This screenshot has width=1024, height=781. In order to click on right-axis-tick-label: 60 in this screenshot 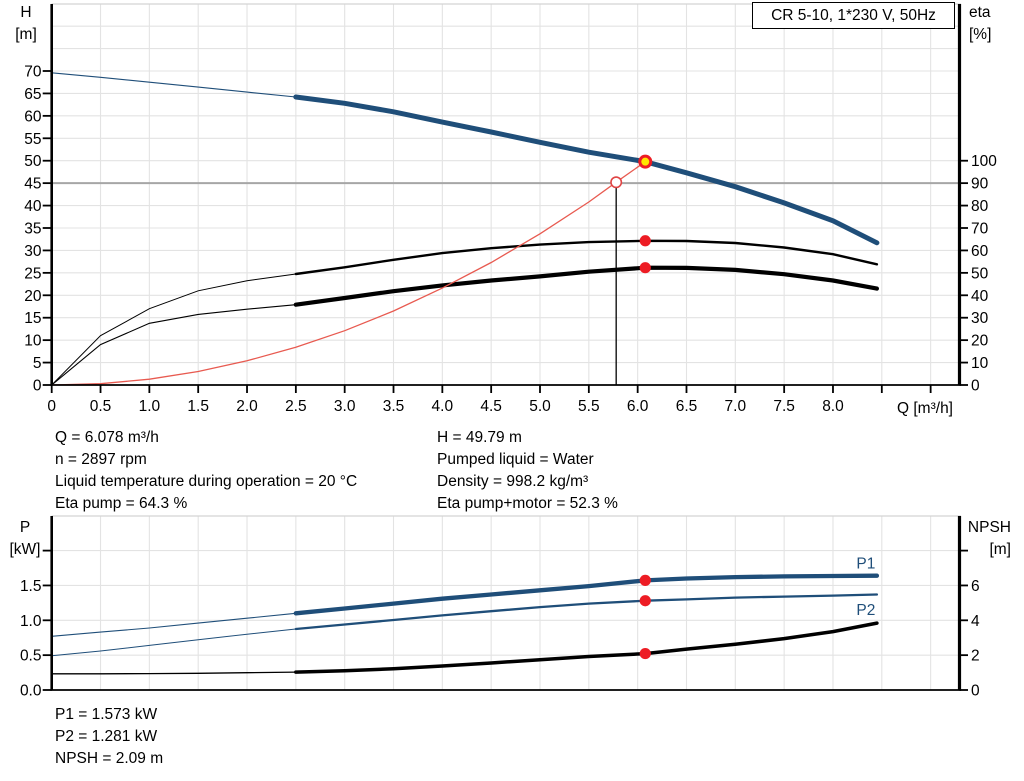, I will do `click(980, 251)`.